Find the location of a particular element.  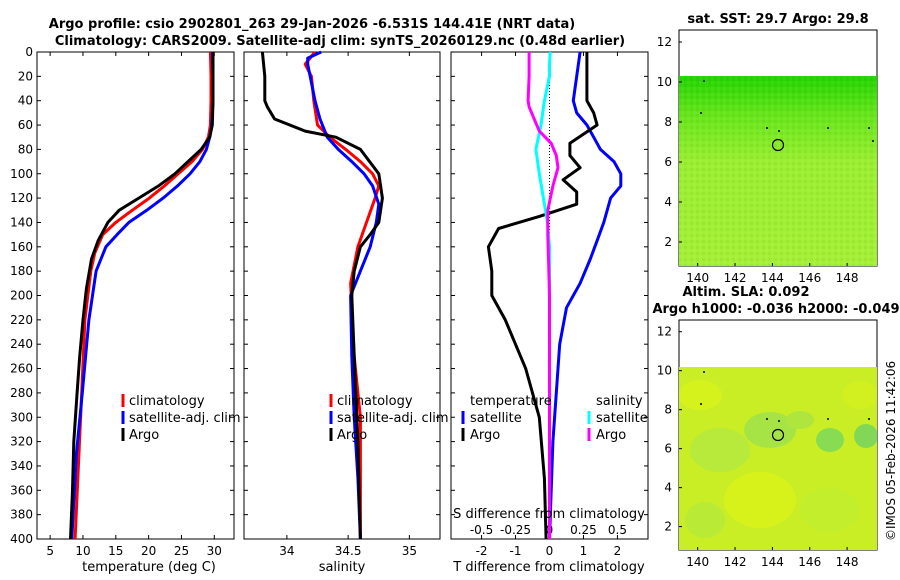

sla-map-ticks: 140 142 144 146 148 2 4 6 8 10 12 is located at coordinates (758, 447).